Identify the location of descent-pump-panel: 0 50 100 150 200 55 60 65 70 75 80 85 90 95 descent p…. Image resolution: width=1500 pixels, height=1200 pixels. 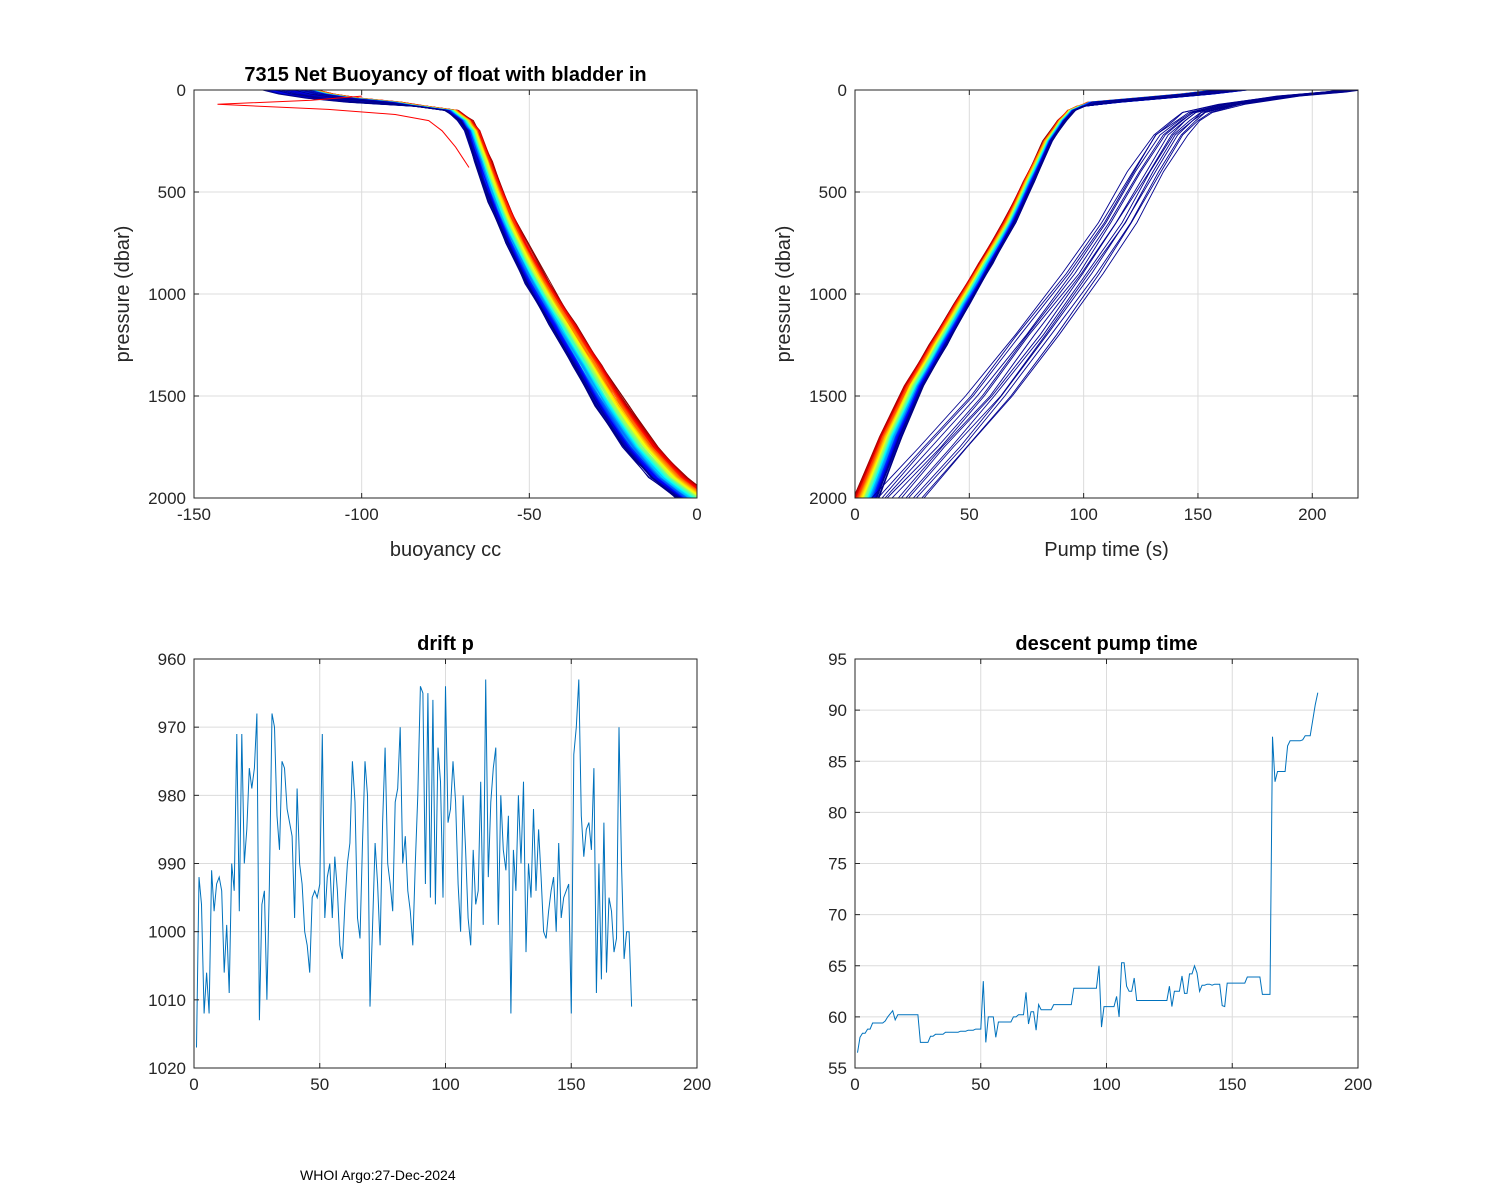
(1100, 863).